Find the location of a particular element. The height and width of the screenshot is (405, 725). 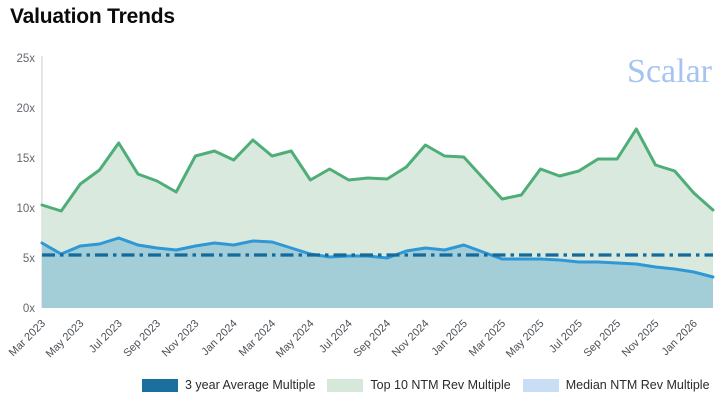

x-tick-label: Jan 2026 is located at coordinates (679, 338).